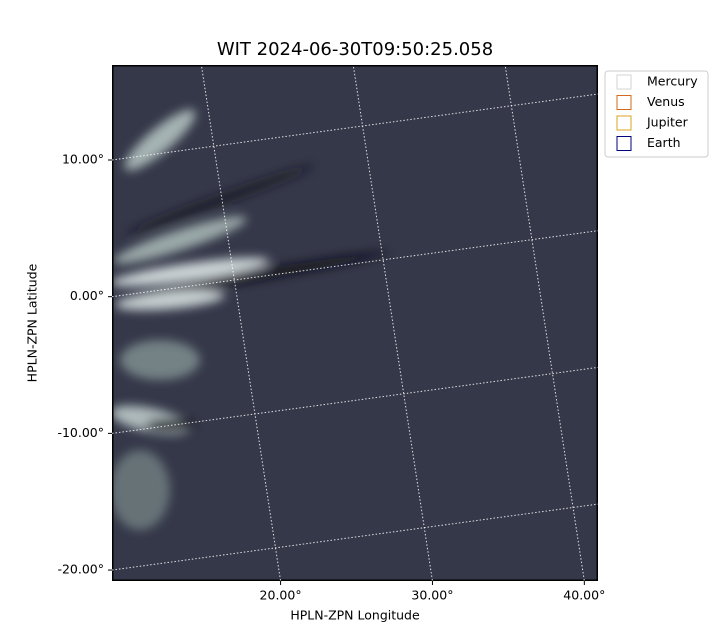 The width and height of the screenshot is (720, 640). I want to click on legend-label: Jupiter, so click(667, 122).